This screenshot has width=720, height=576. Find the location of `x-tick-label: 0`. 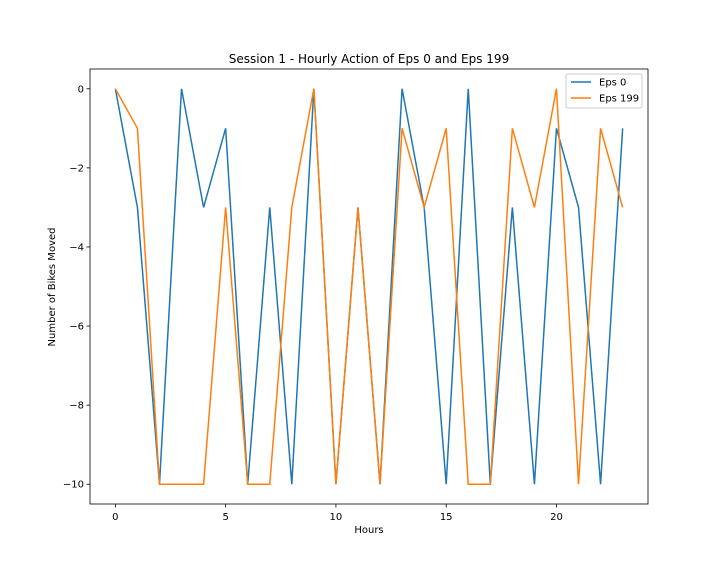

x-tick-label: 0 is located at coordinates (115, 517).